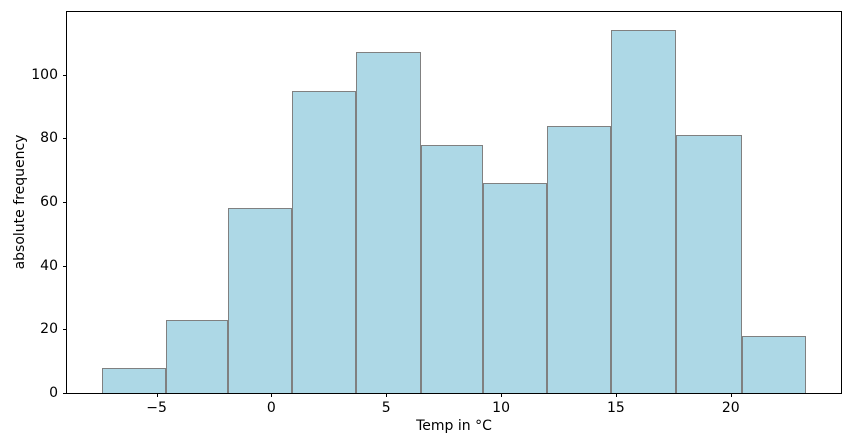  I want to click on x-tick-mark-−5, so click(157, 395).